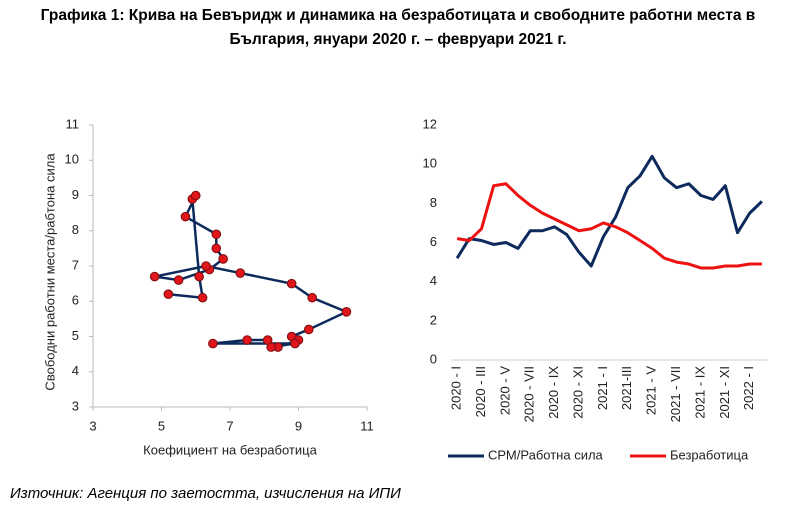 The image size is (797, 516). Describe the element at coordinates (161, 425) in the screenshot. I see `x-tick-label: 5` at that location.